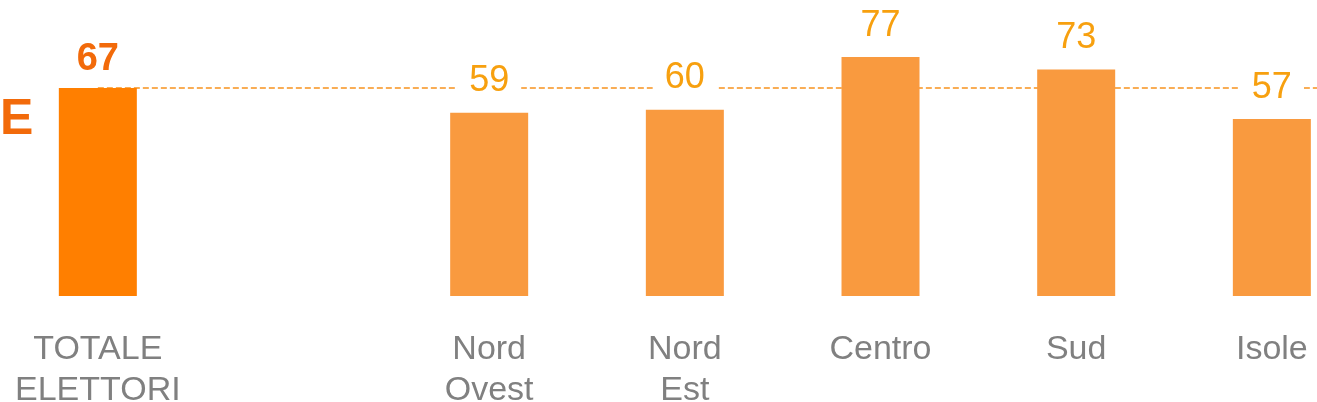  What do you see at coordinates (1076, 35) in the screenshot?
I see `data-label: 73` at bounding box center [1076, 35].